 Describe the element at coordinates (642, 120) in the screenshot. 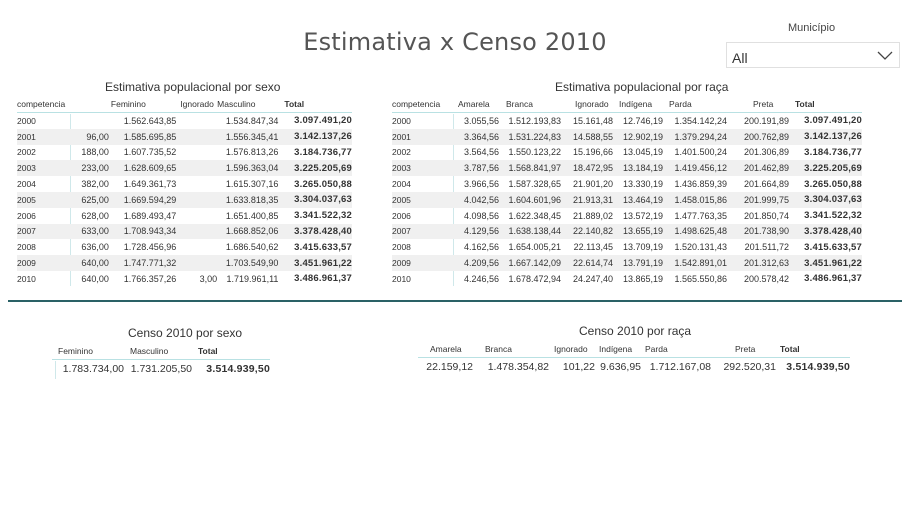

I see `table-cell: 12.746,19` at that location.